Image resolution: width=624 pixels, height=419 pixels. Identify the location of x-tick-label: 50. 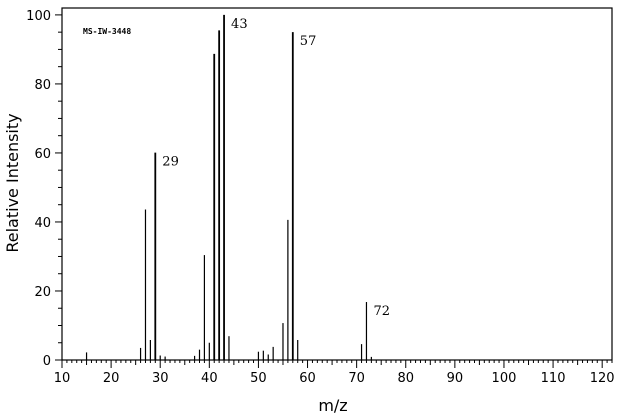
(258, 378).